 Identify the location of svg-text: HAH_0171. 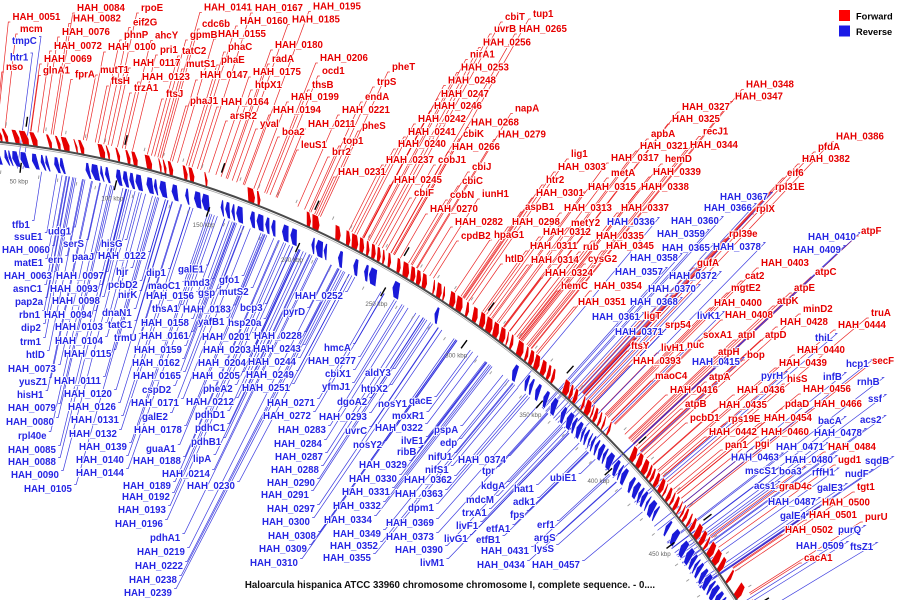
(155, 403).